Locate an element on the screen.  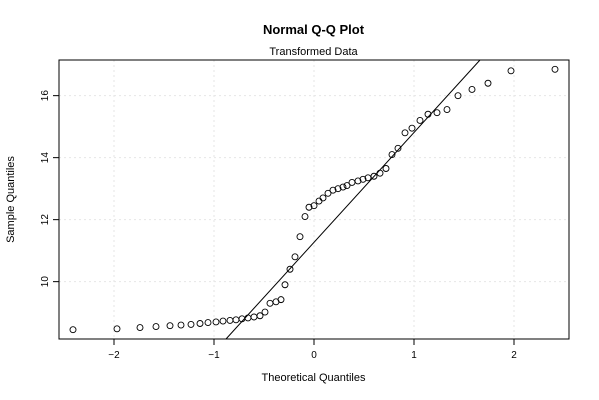
x-tick-label: −1 is located at coordinates (214, 355).